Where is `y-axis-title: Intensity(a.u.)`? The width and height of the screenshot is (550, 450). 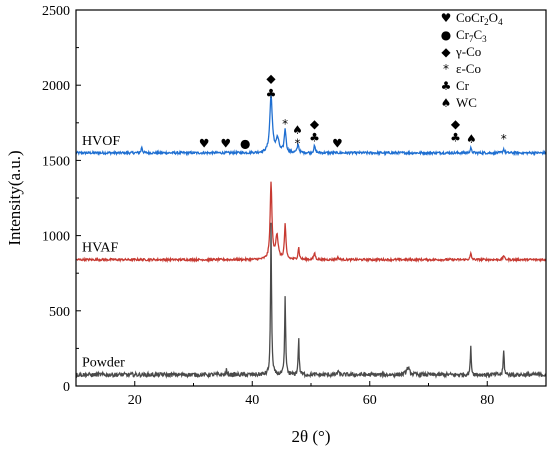 y-axis-title: Intensity(a.u.) is located at coordinates (14, 197).